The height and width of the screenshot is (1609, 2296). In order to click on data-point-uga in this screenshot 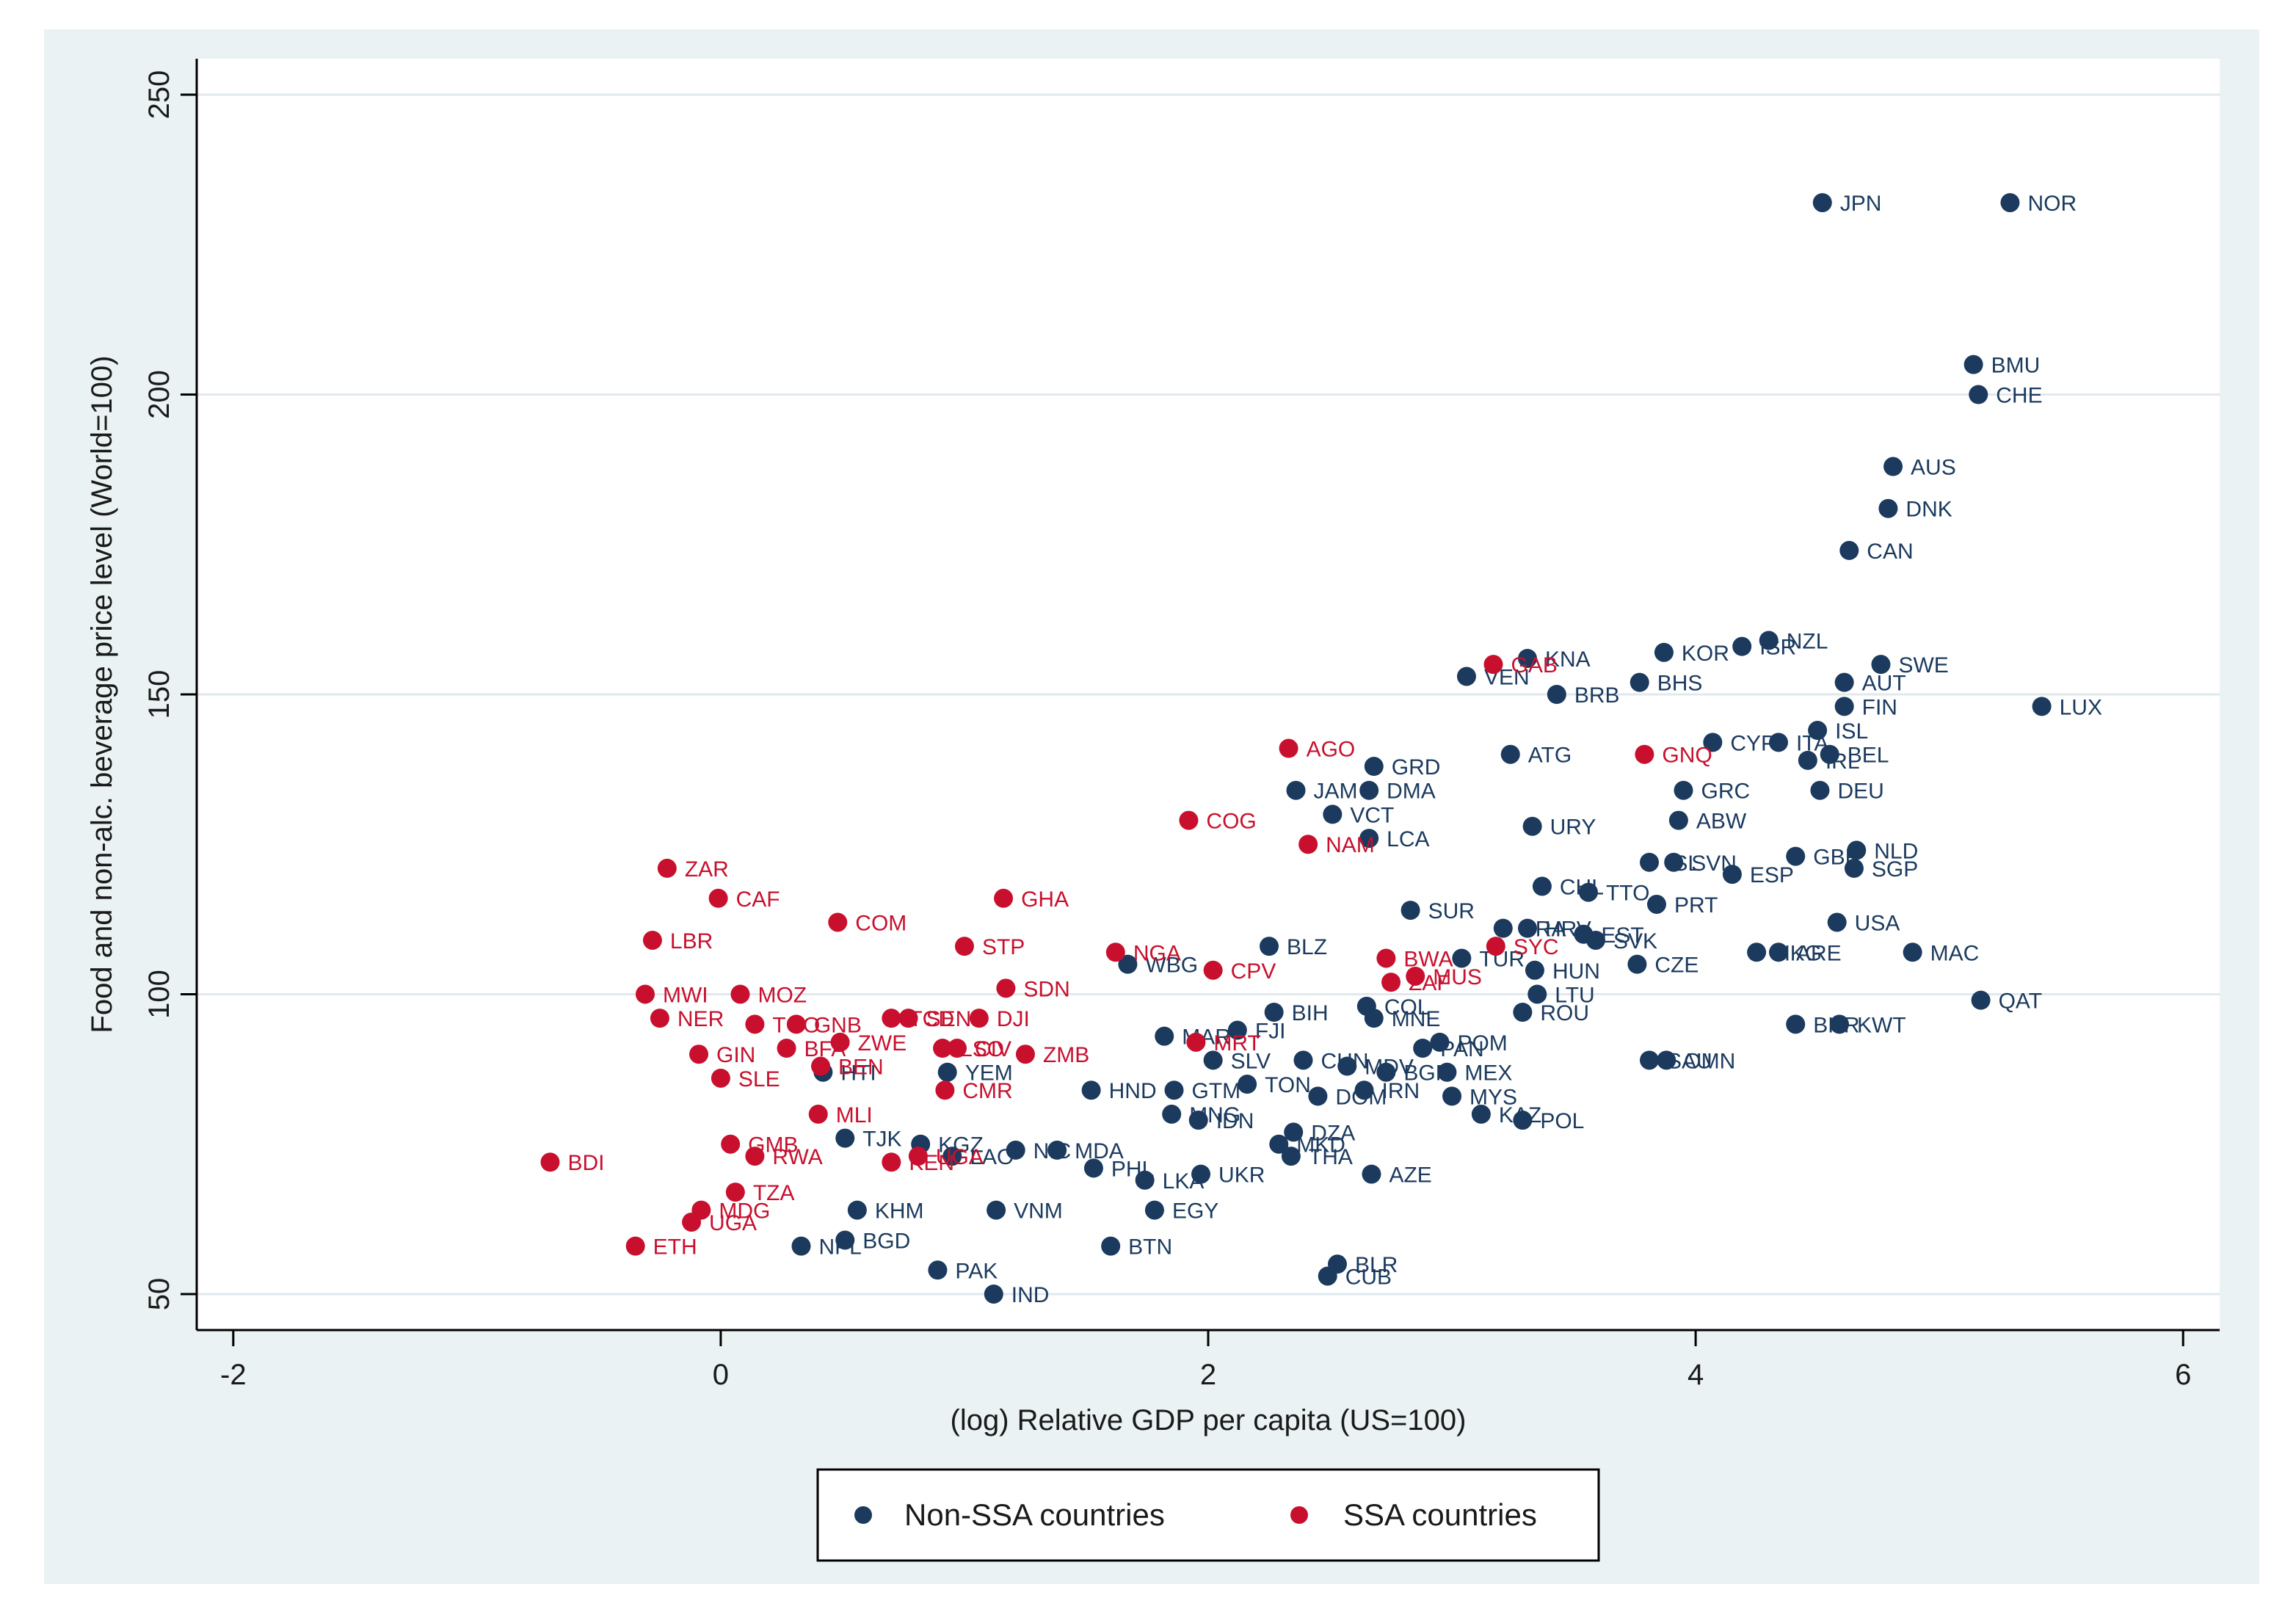, I will do `click(918, 1156)`.